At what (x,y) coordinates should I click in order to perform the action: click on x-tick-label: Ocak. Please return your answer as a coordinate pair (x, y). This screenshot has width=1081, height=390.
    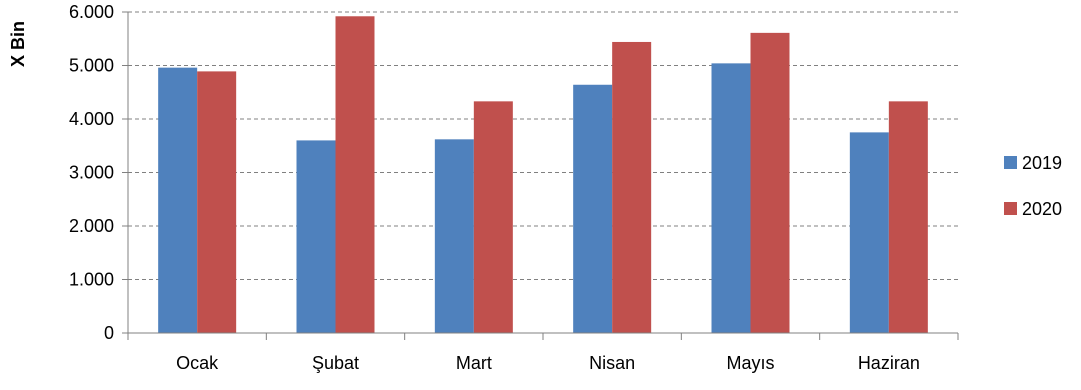
    Looking at the image, I should click on (197, 363).